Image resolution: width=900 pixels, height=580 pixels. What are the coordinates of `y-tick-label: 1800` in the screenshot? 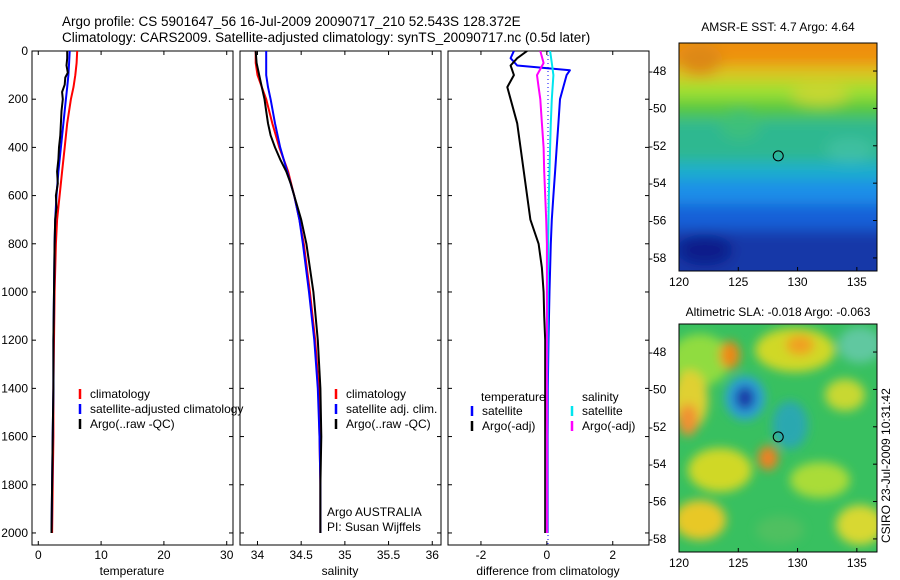 It's located at (14, 485).